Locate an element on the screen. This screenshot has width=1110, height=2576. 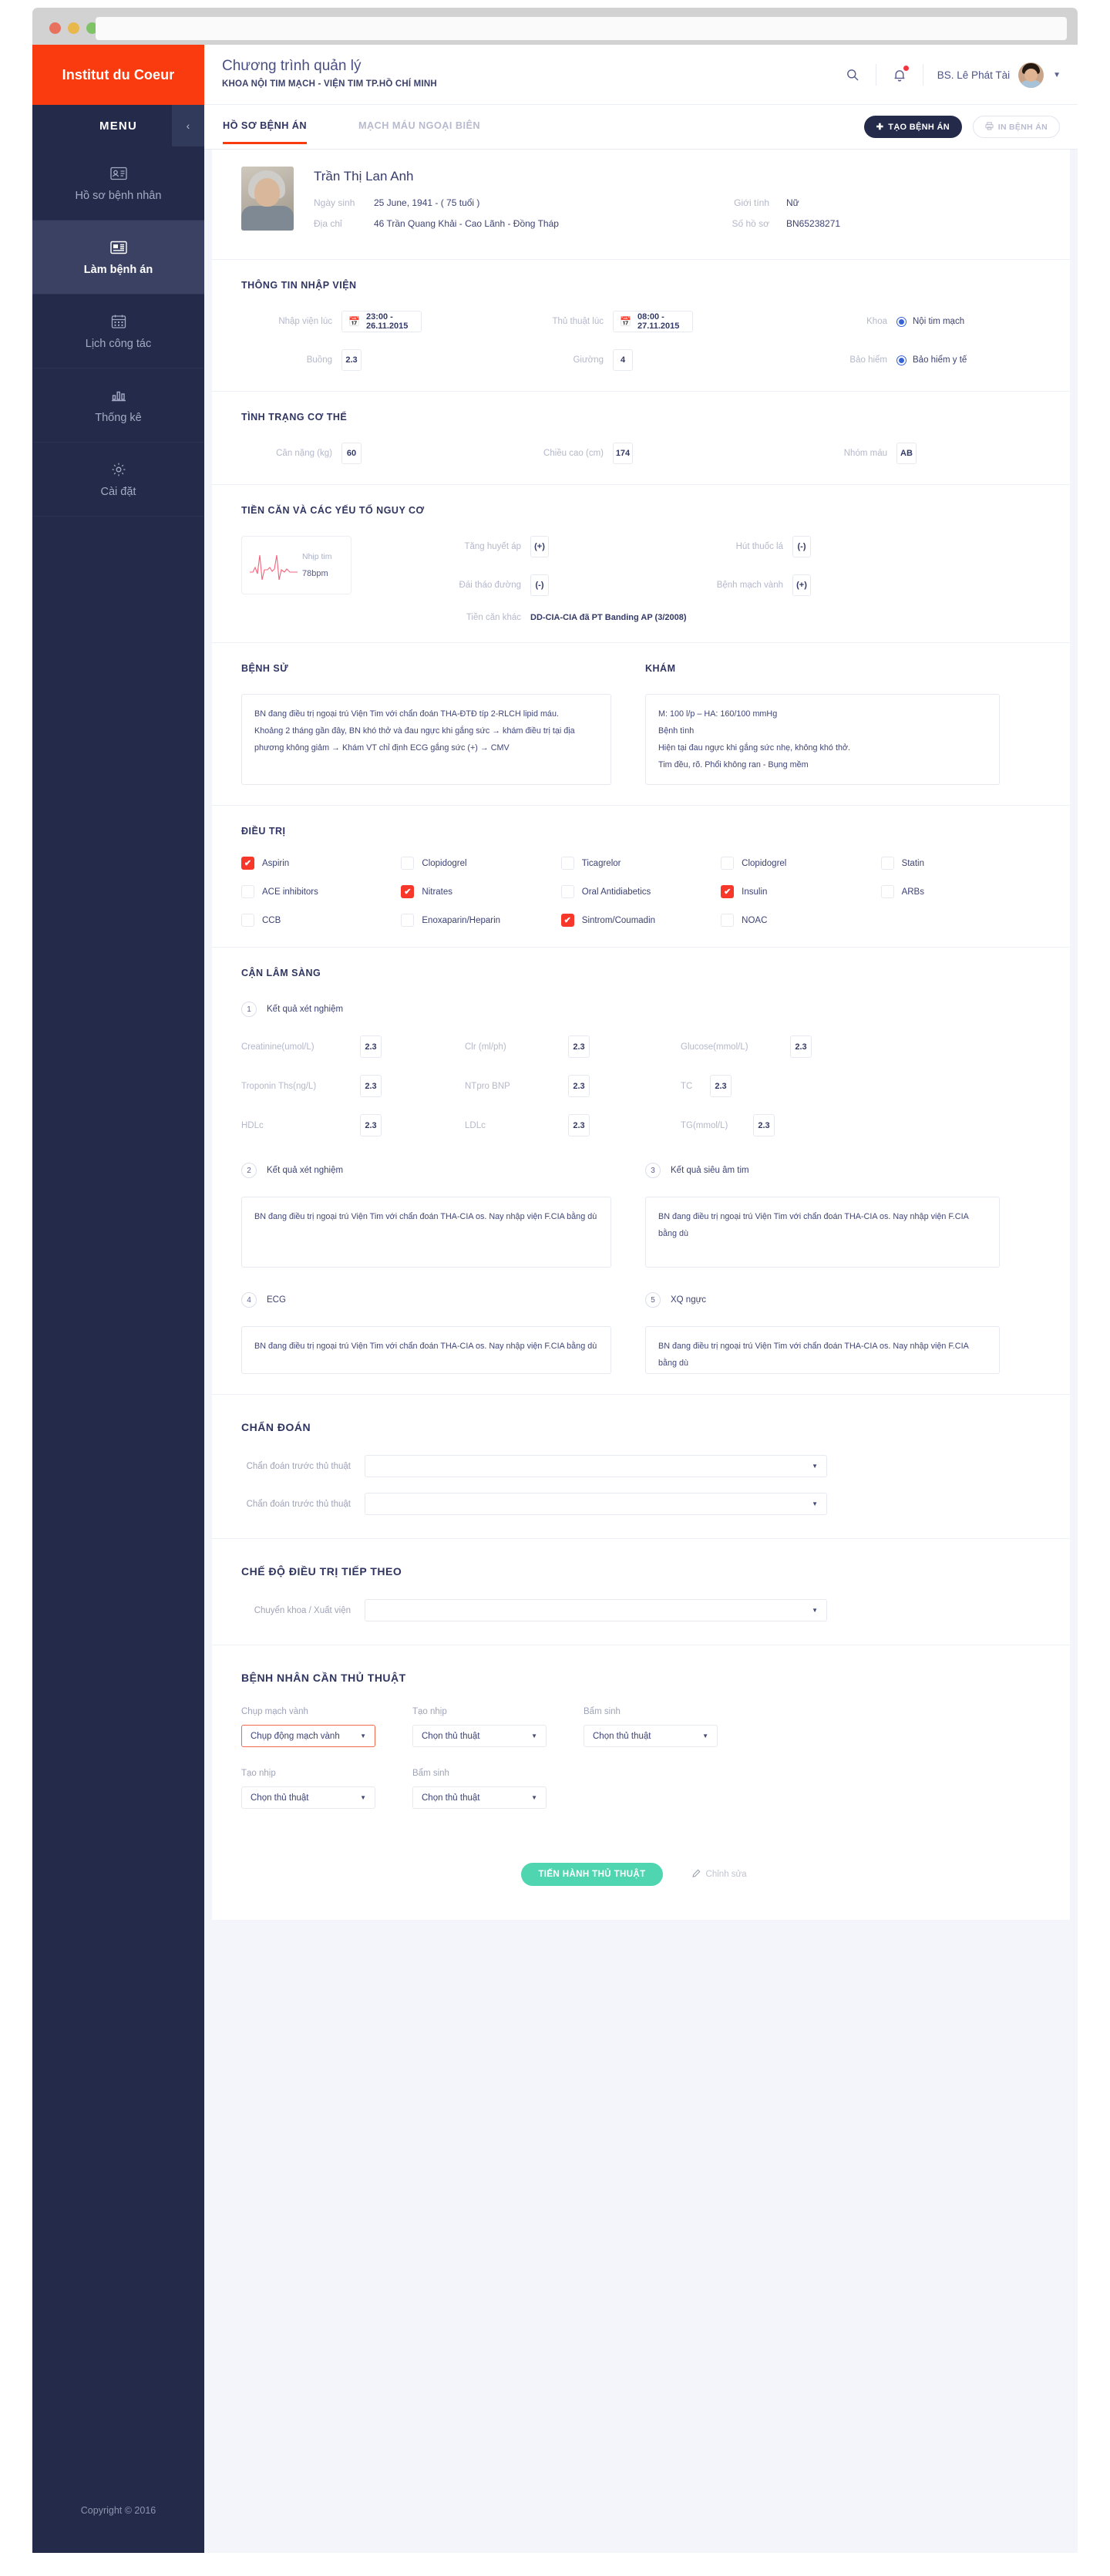
lab-field-ldlc: 2.3 is located at coordinates (579, 1125).